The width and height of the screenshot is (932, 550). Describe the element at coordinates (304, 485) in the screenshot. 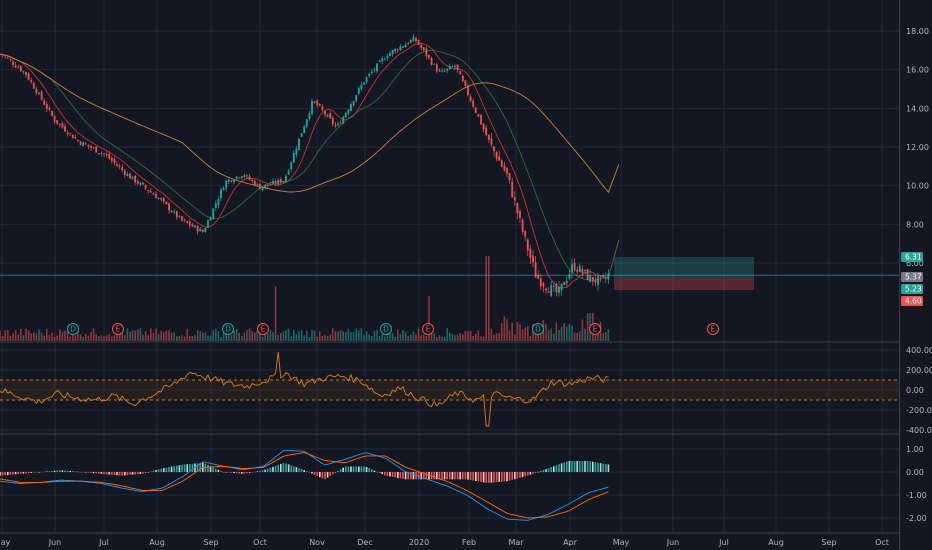

I see `macd-line` at that location.